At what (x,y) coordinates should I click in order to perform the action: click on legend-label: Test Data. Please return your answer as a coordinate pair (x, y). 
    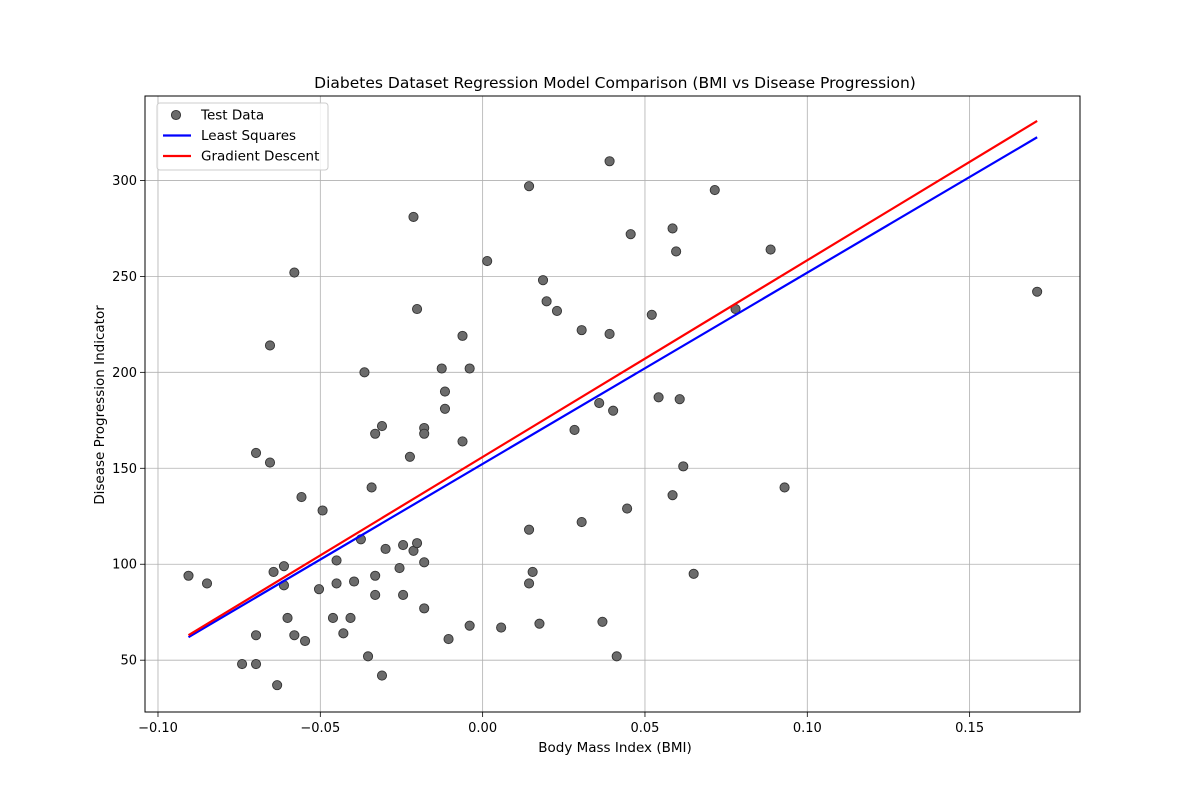
    Looking at the image, I should click on (232, 116).